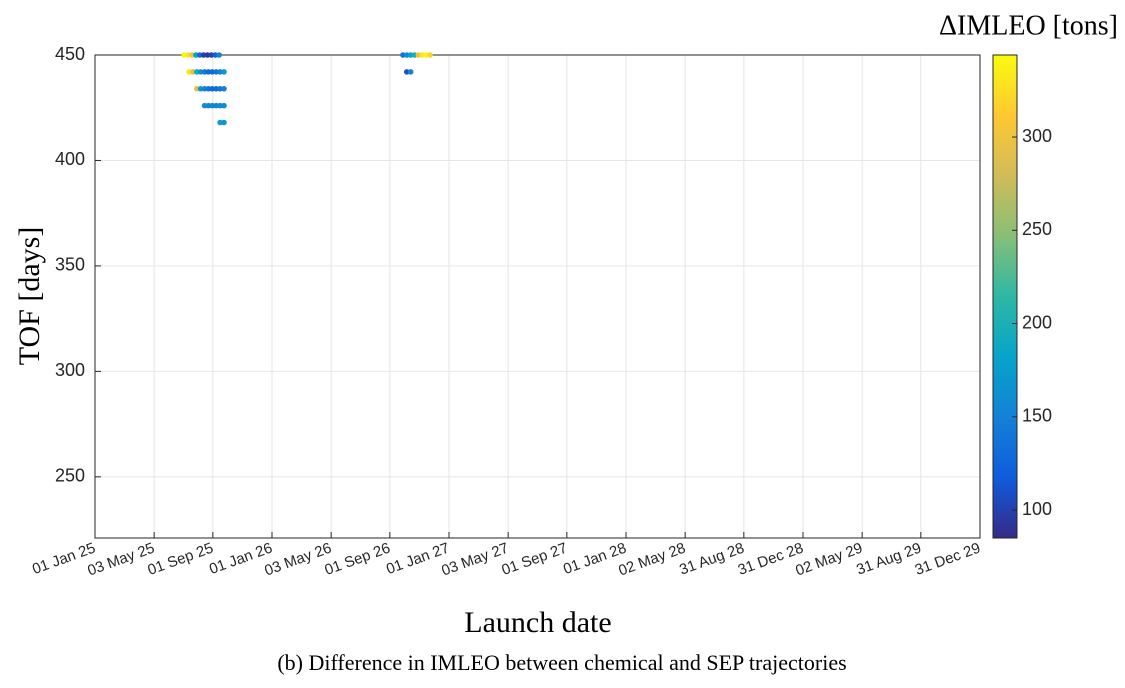  Describe the element at coordinates (1005, 296) in the screenshot. I see `colorbar` at that location.